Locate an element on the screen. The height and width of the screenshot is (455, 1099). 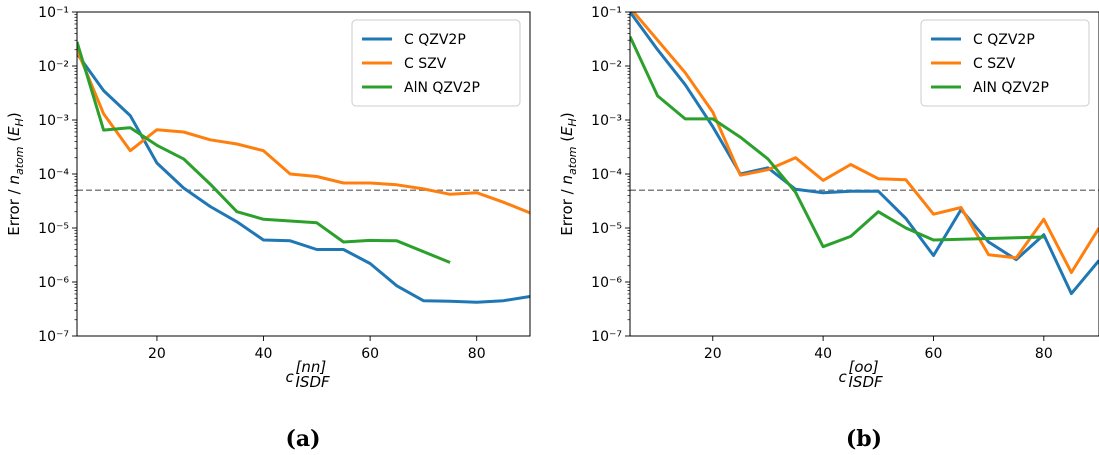
x-axis-label-sup: [oo] is located at coordinates (864, 367).